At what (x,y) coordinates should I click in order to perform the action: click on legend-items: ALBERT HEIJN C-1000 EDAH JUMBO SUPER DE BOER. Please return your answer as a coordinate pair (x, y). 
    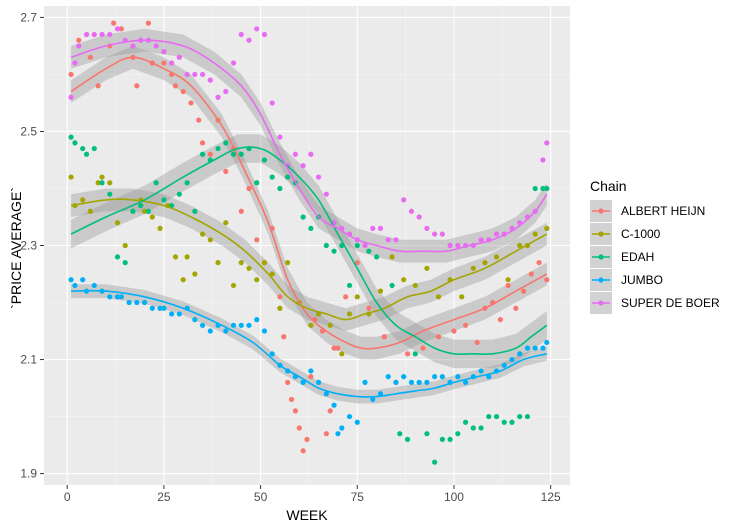
    Looking at the image, I should click on (655, 257).